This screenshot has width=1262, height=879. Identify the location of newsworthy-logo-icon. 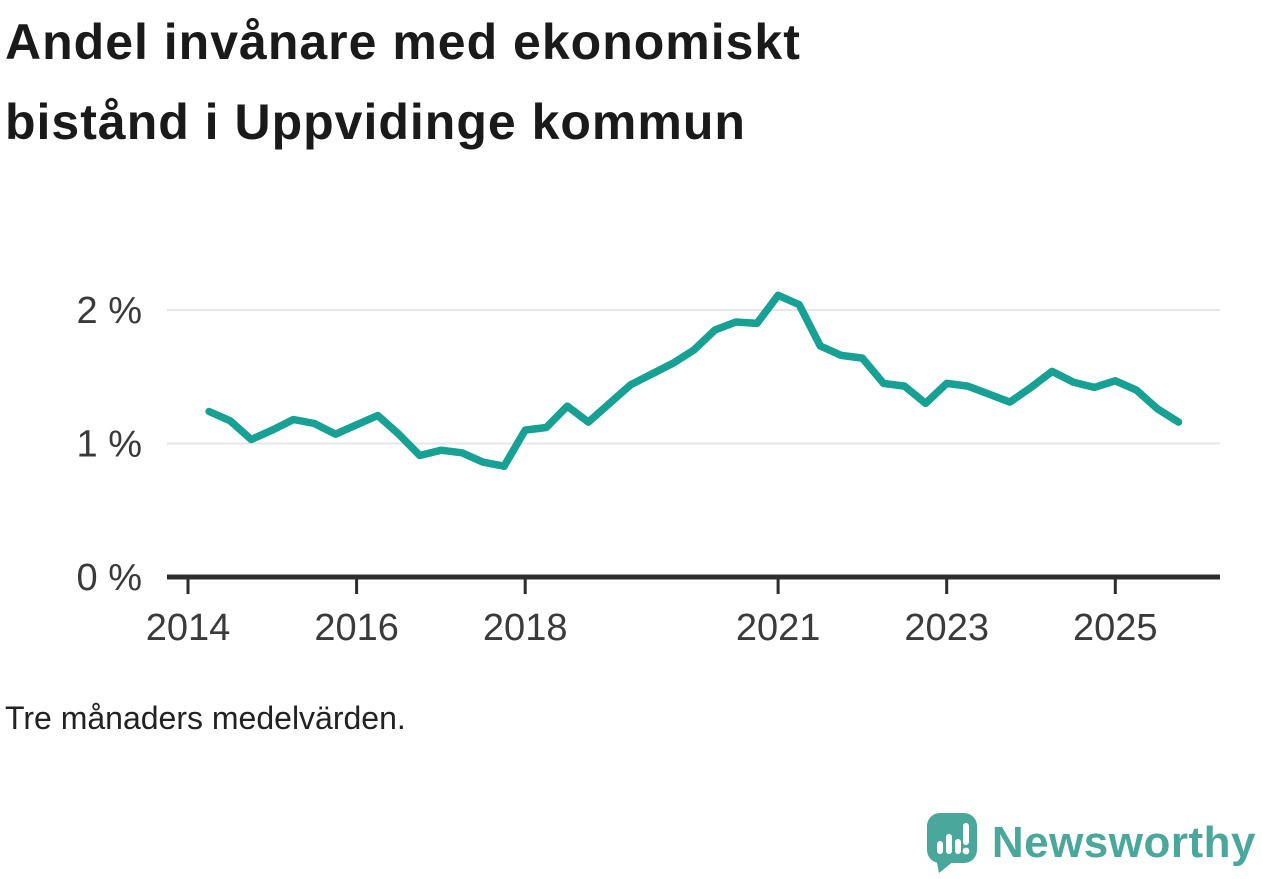
(951, 843).